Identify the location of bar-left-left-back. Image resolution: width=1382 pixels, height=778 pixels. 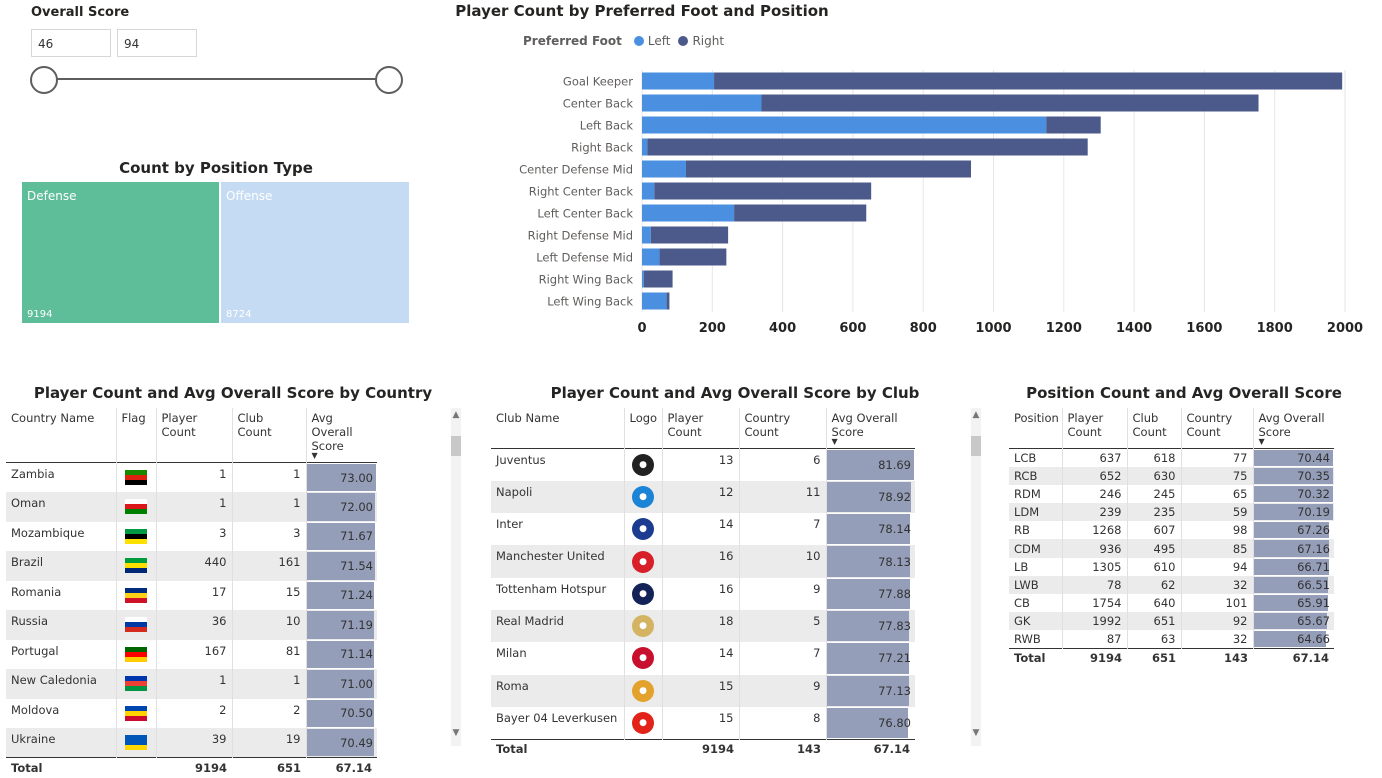
(844, 125).